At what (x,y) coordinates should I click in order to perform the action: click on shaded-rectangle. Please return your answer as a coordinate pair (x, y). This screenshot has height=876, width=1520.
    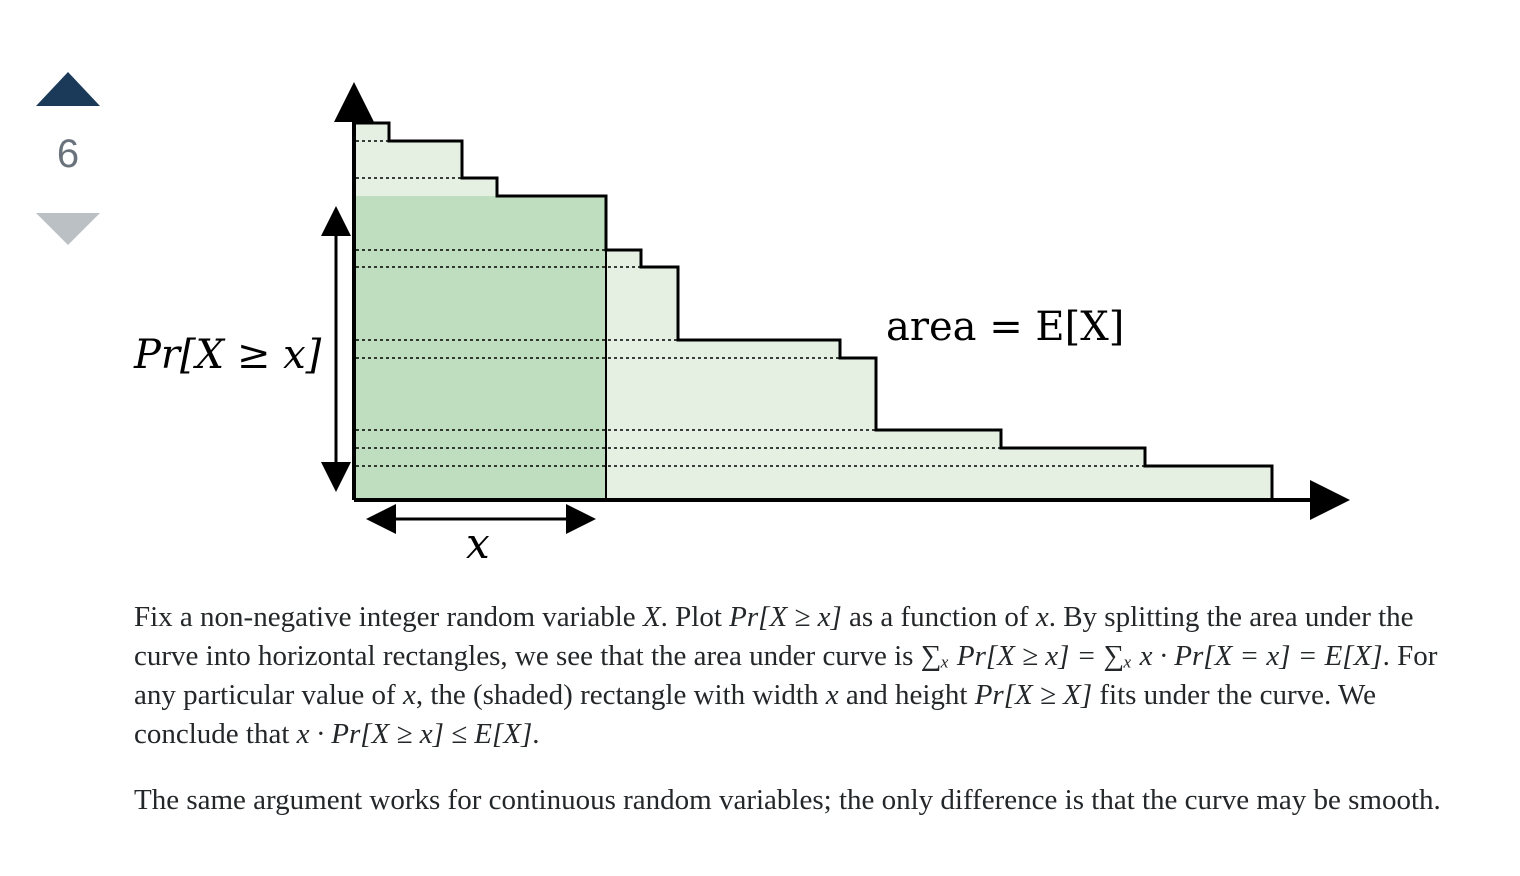
    Looking at the image, I should click on (480, 348).